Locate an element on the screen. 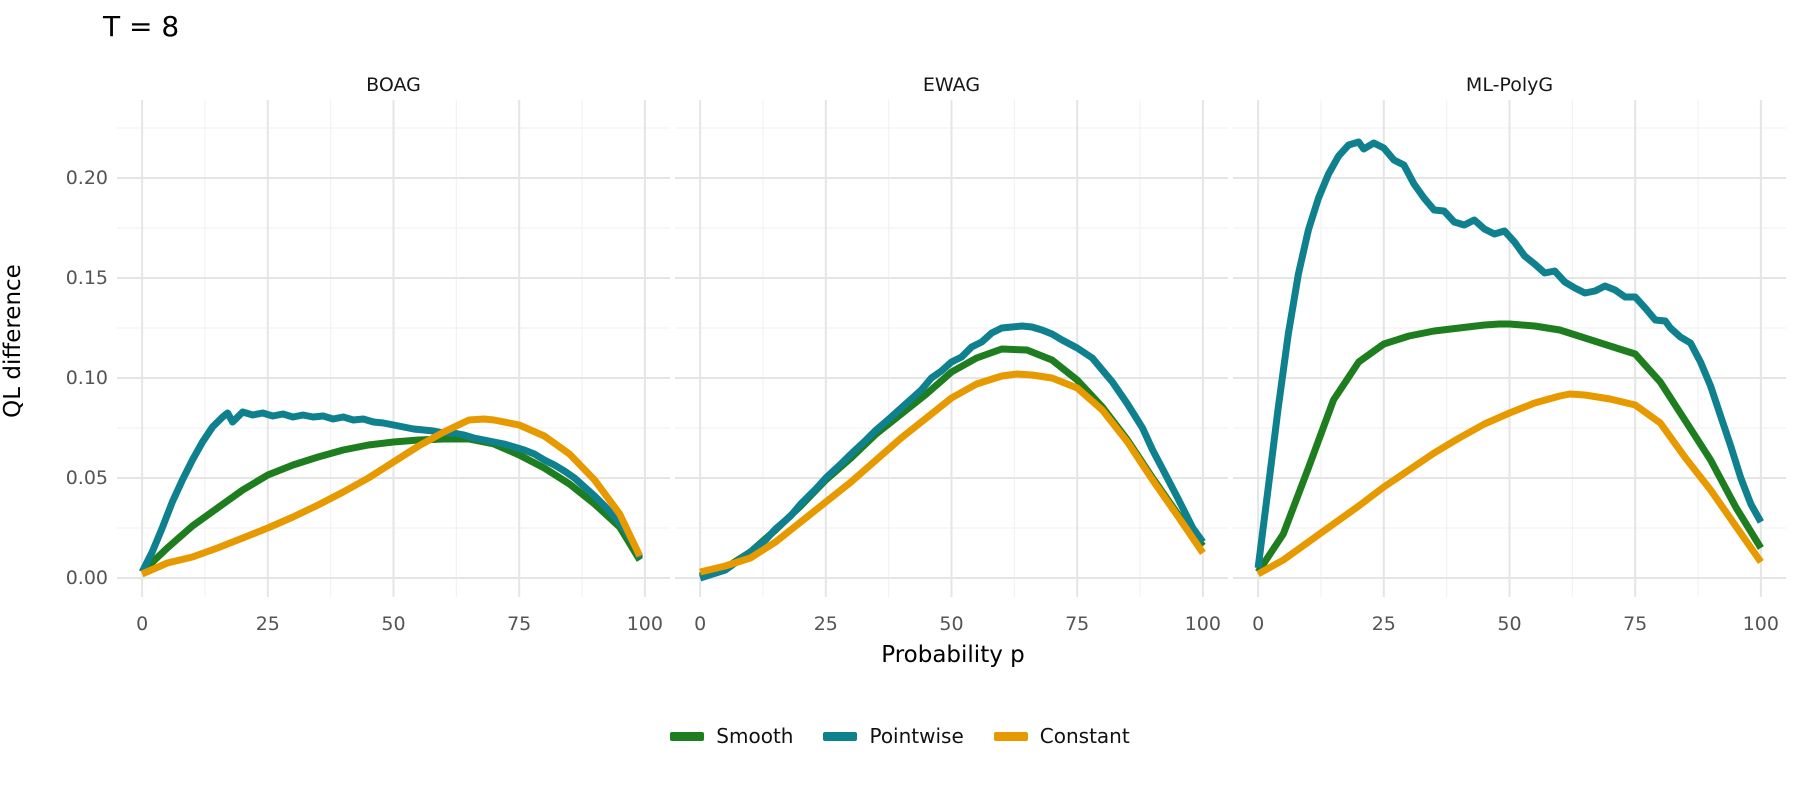 This screenshot has height=800, width=1800. x-tick-label-ewag-0: 0 is located at coordinates (700, 624).